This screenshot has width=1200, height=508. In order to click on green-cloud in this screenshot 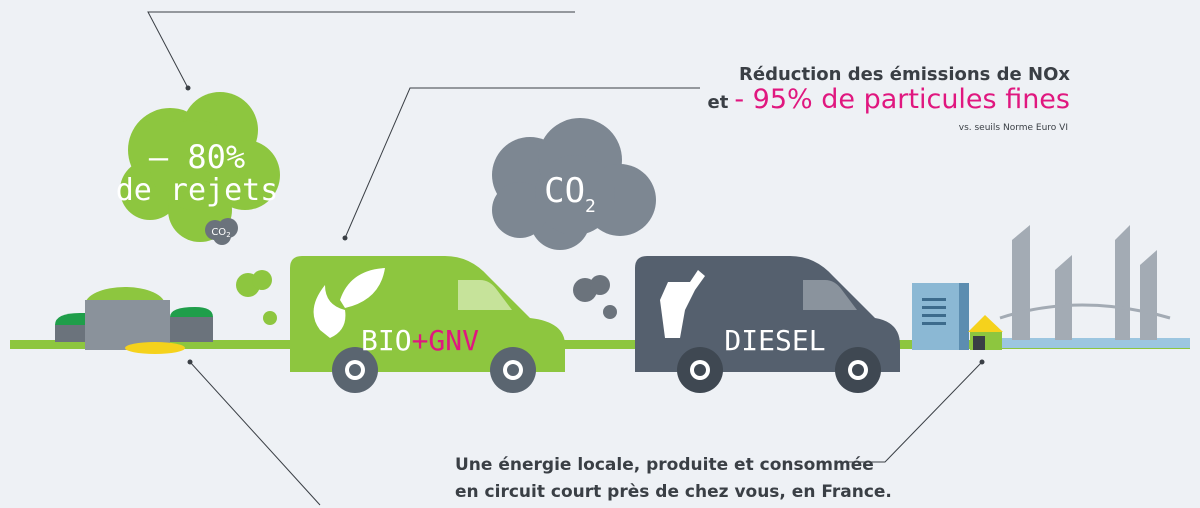, I will do `click(200, 167)`.